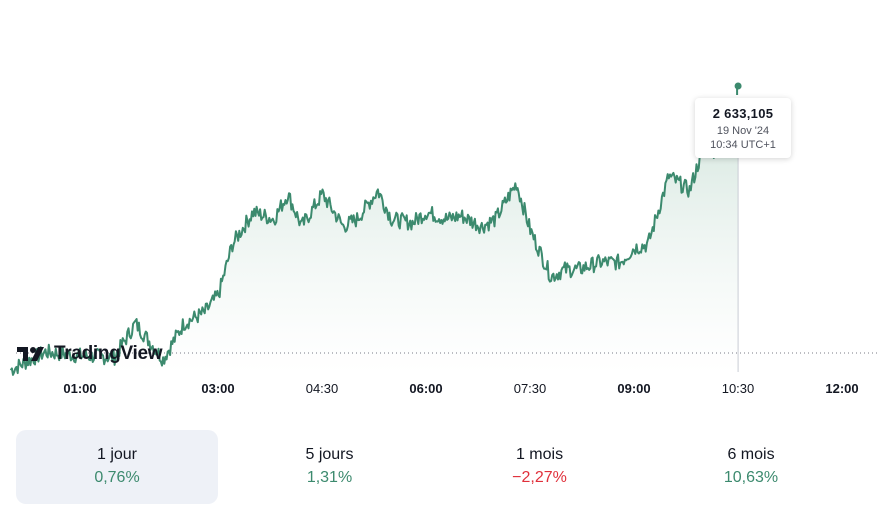  Describe the element at coordinates (329, 477) in the screenshot. I see `range-change: 1,31%` at that location.